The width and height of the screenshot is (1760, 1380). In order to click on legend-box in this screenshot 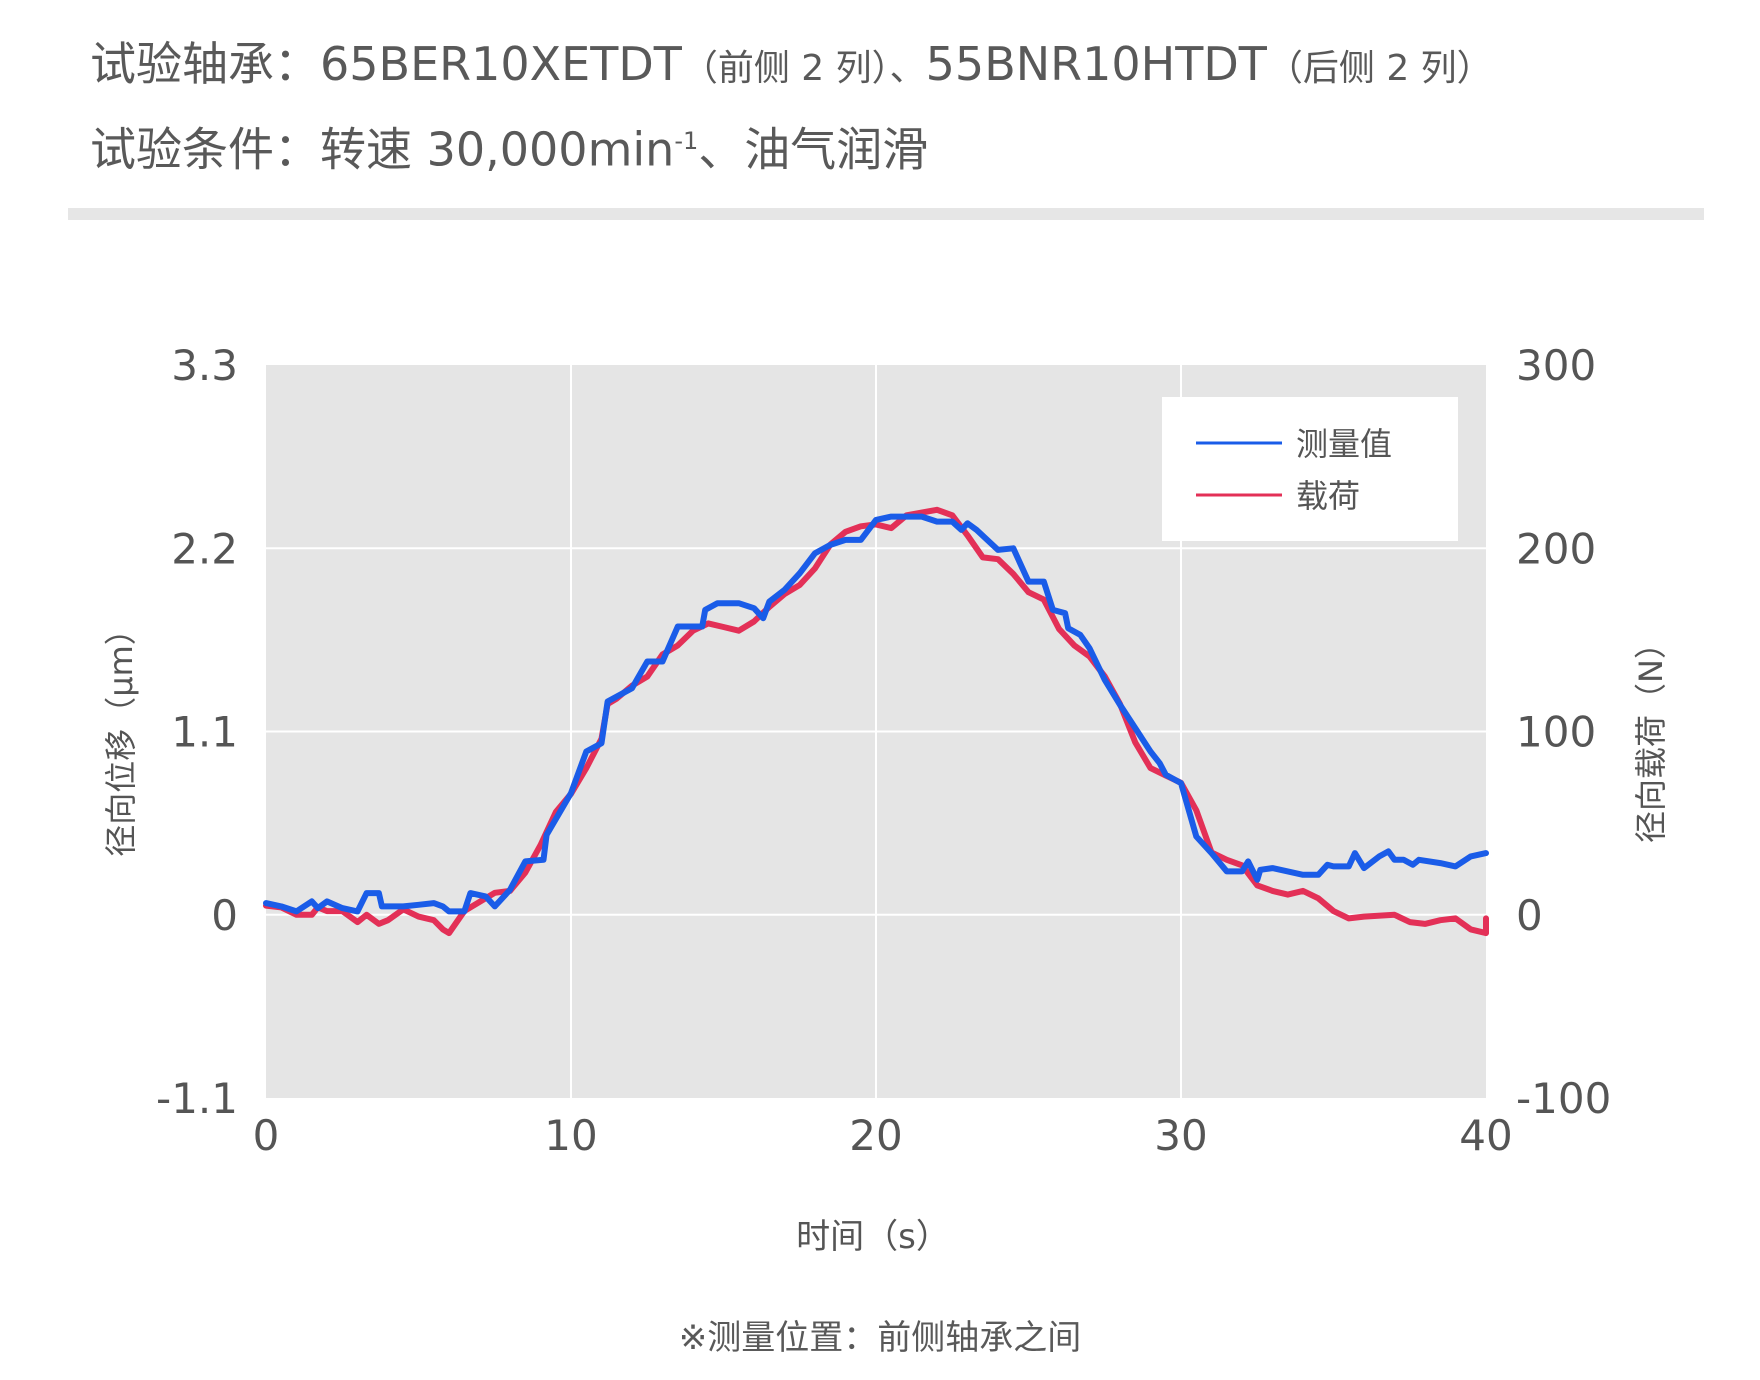, I will do `click(1310, 469)`.